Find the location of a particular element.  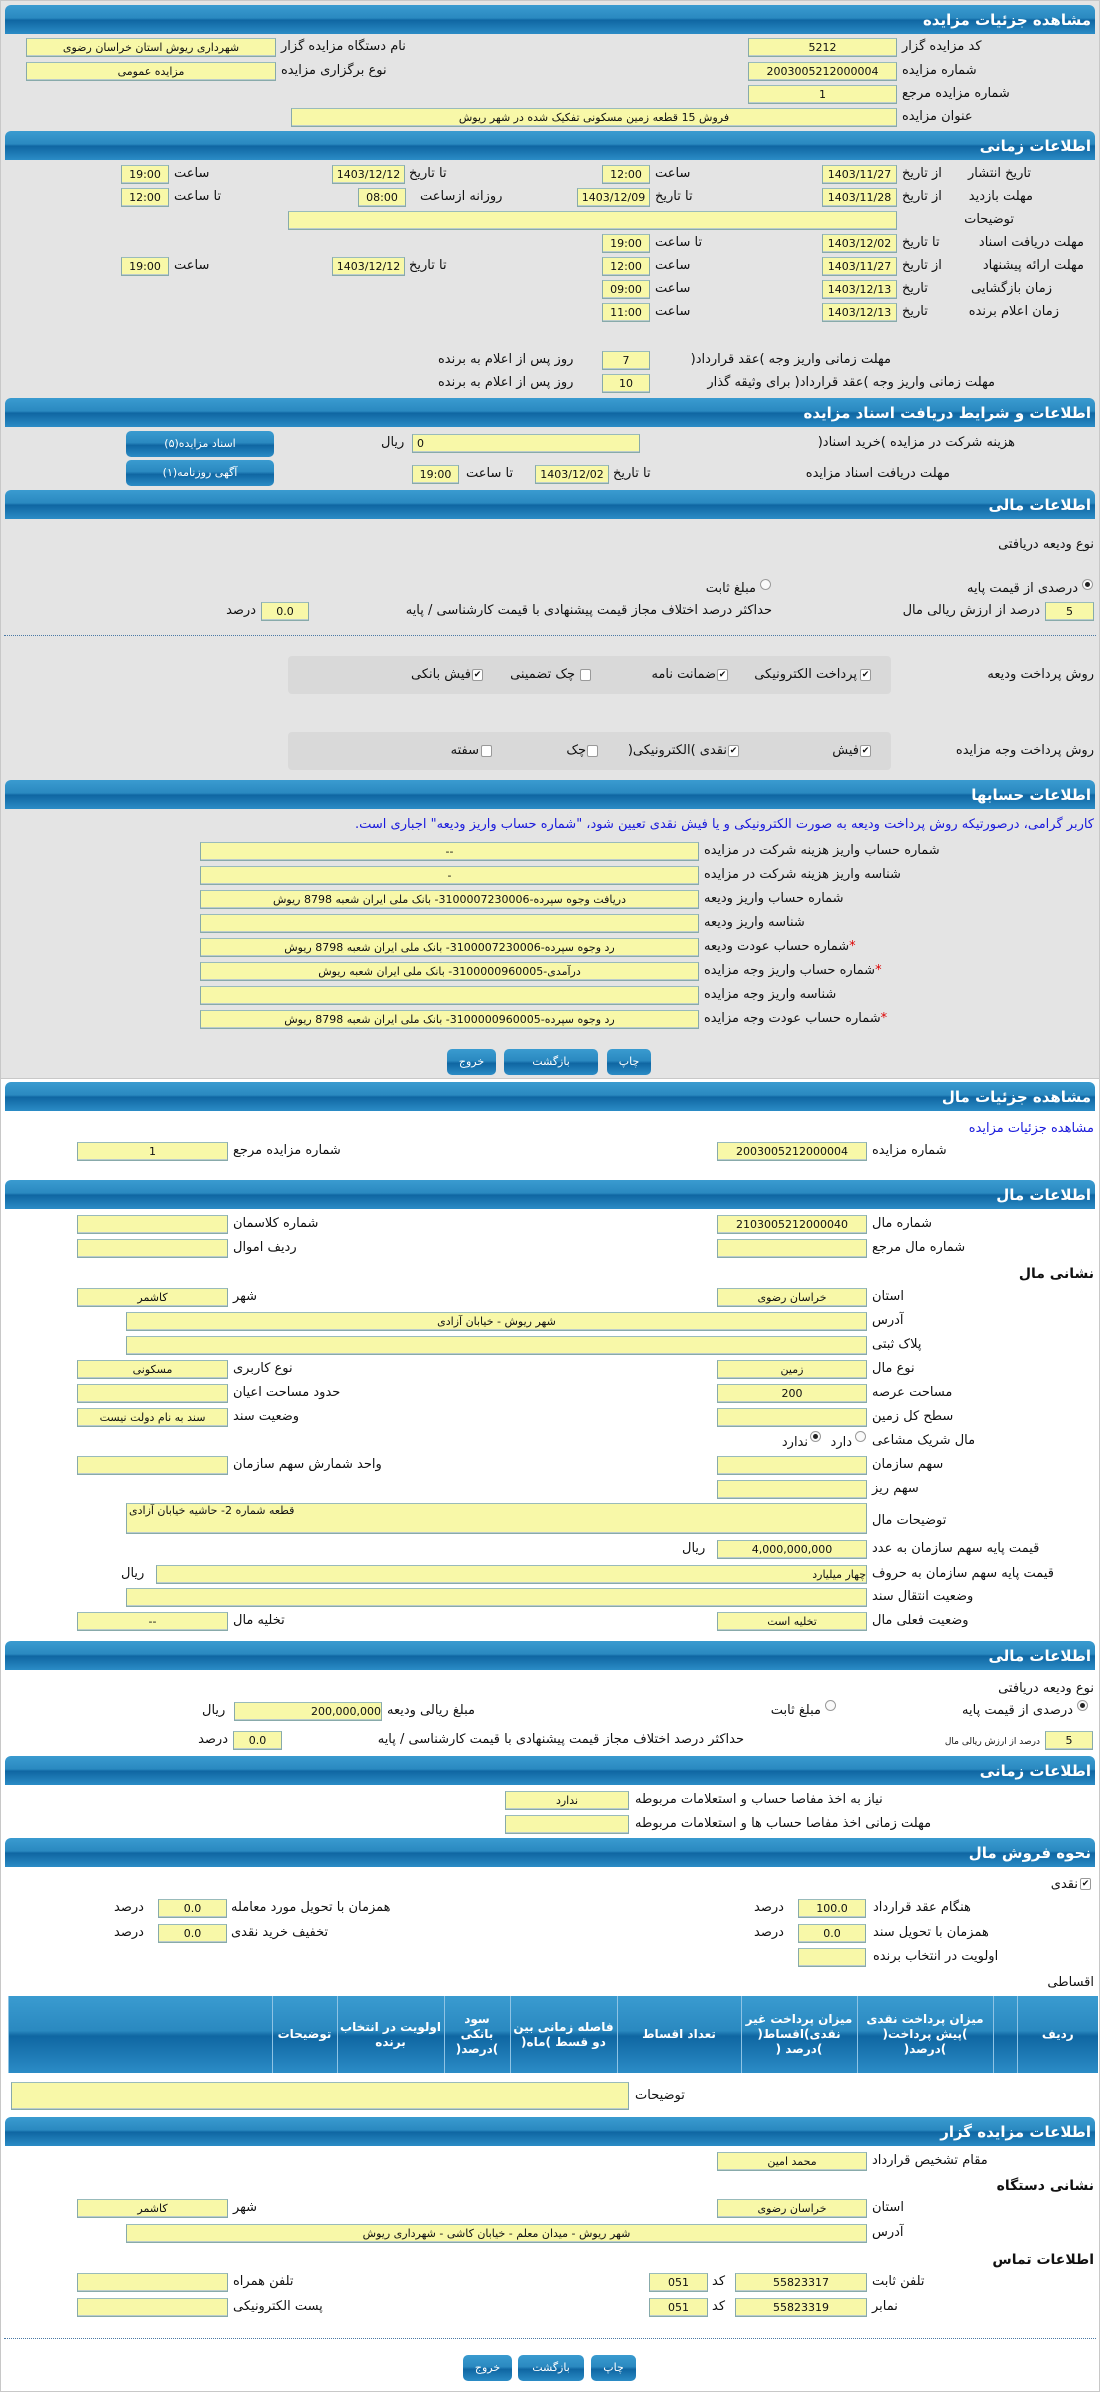

base-price-words-field: چهار میلیارد is located at coordinates (511, 1574).